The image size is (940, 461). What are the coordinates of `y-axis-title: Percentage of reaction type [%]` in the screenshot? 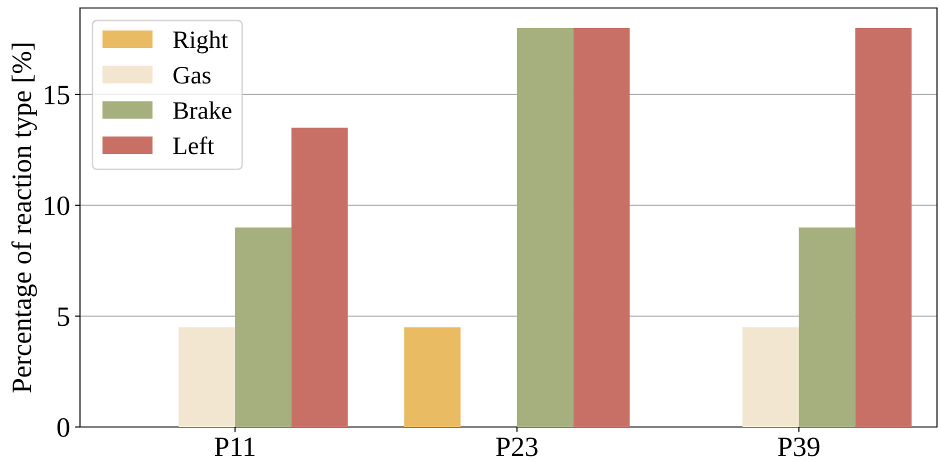 It's located at (24, 218).